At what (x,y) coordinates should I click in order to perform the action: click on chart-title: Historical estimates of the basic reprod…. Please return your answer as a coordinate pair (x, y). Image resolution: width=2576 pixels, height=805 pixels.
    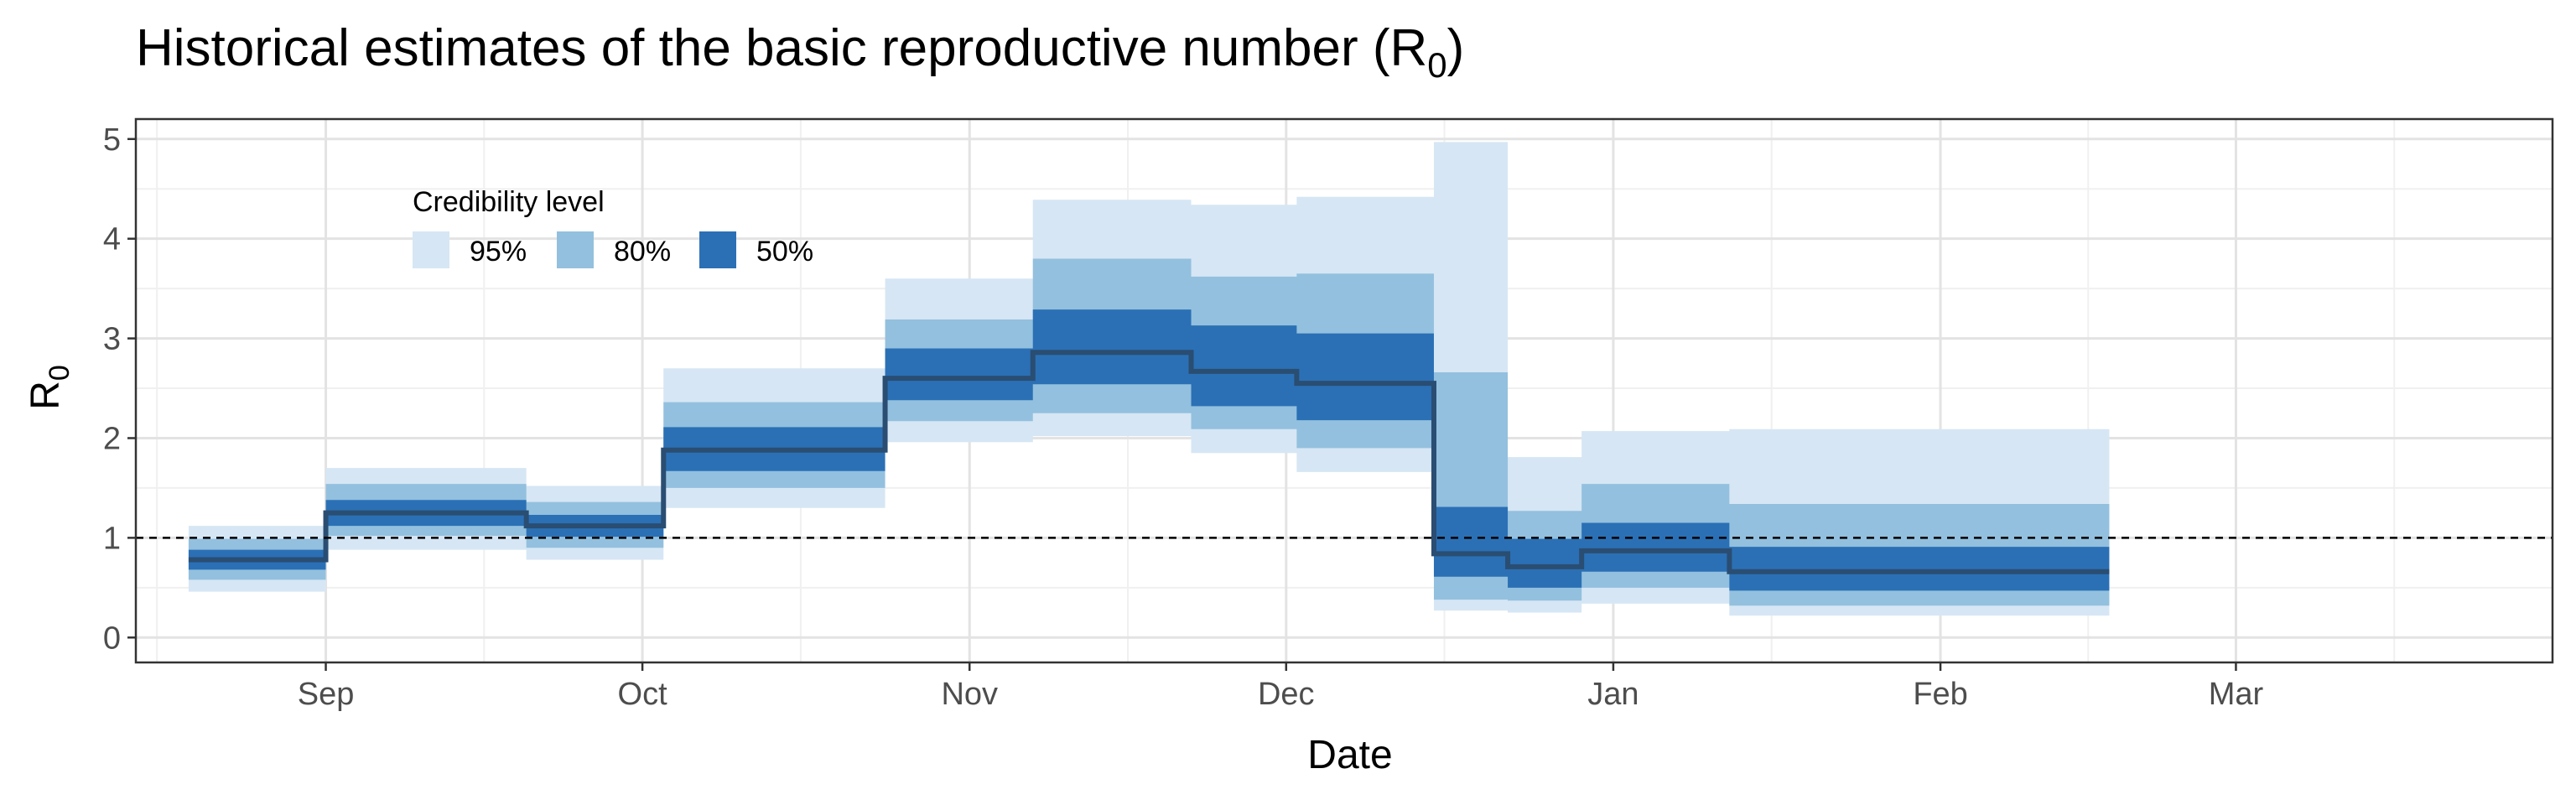
    Looking at the image, I should click on (800, 52).